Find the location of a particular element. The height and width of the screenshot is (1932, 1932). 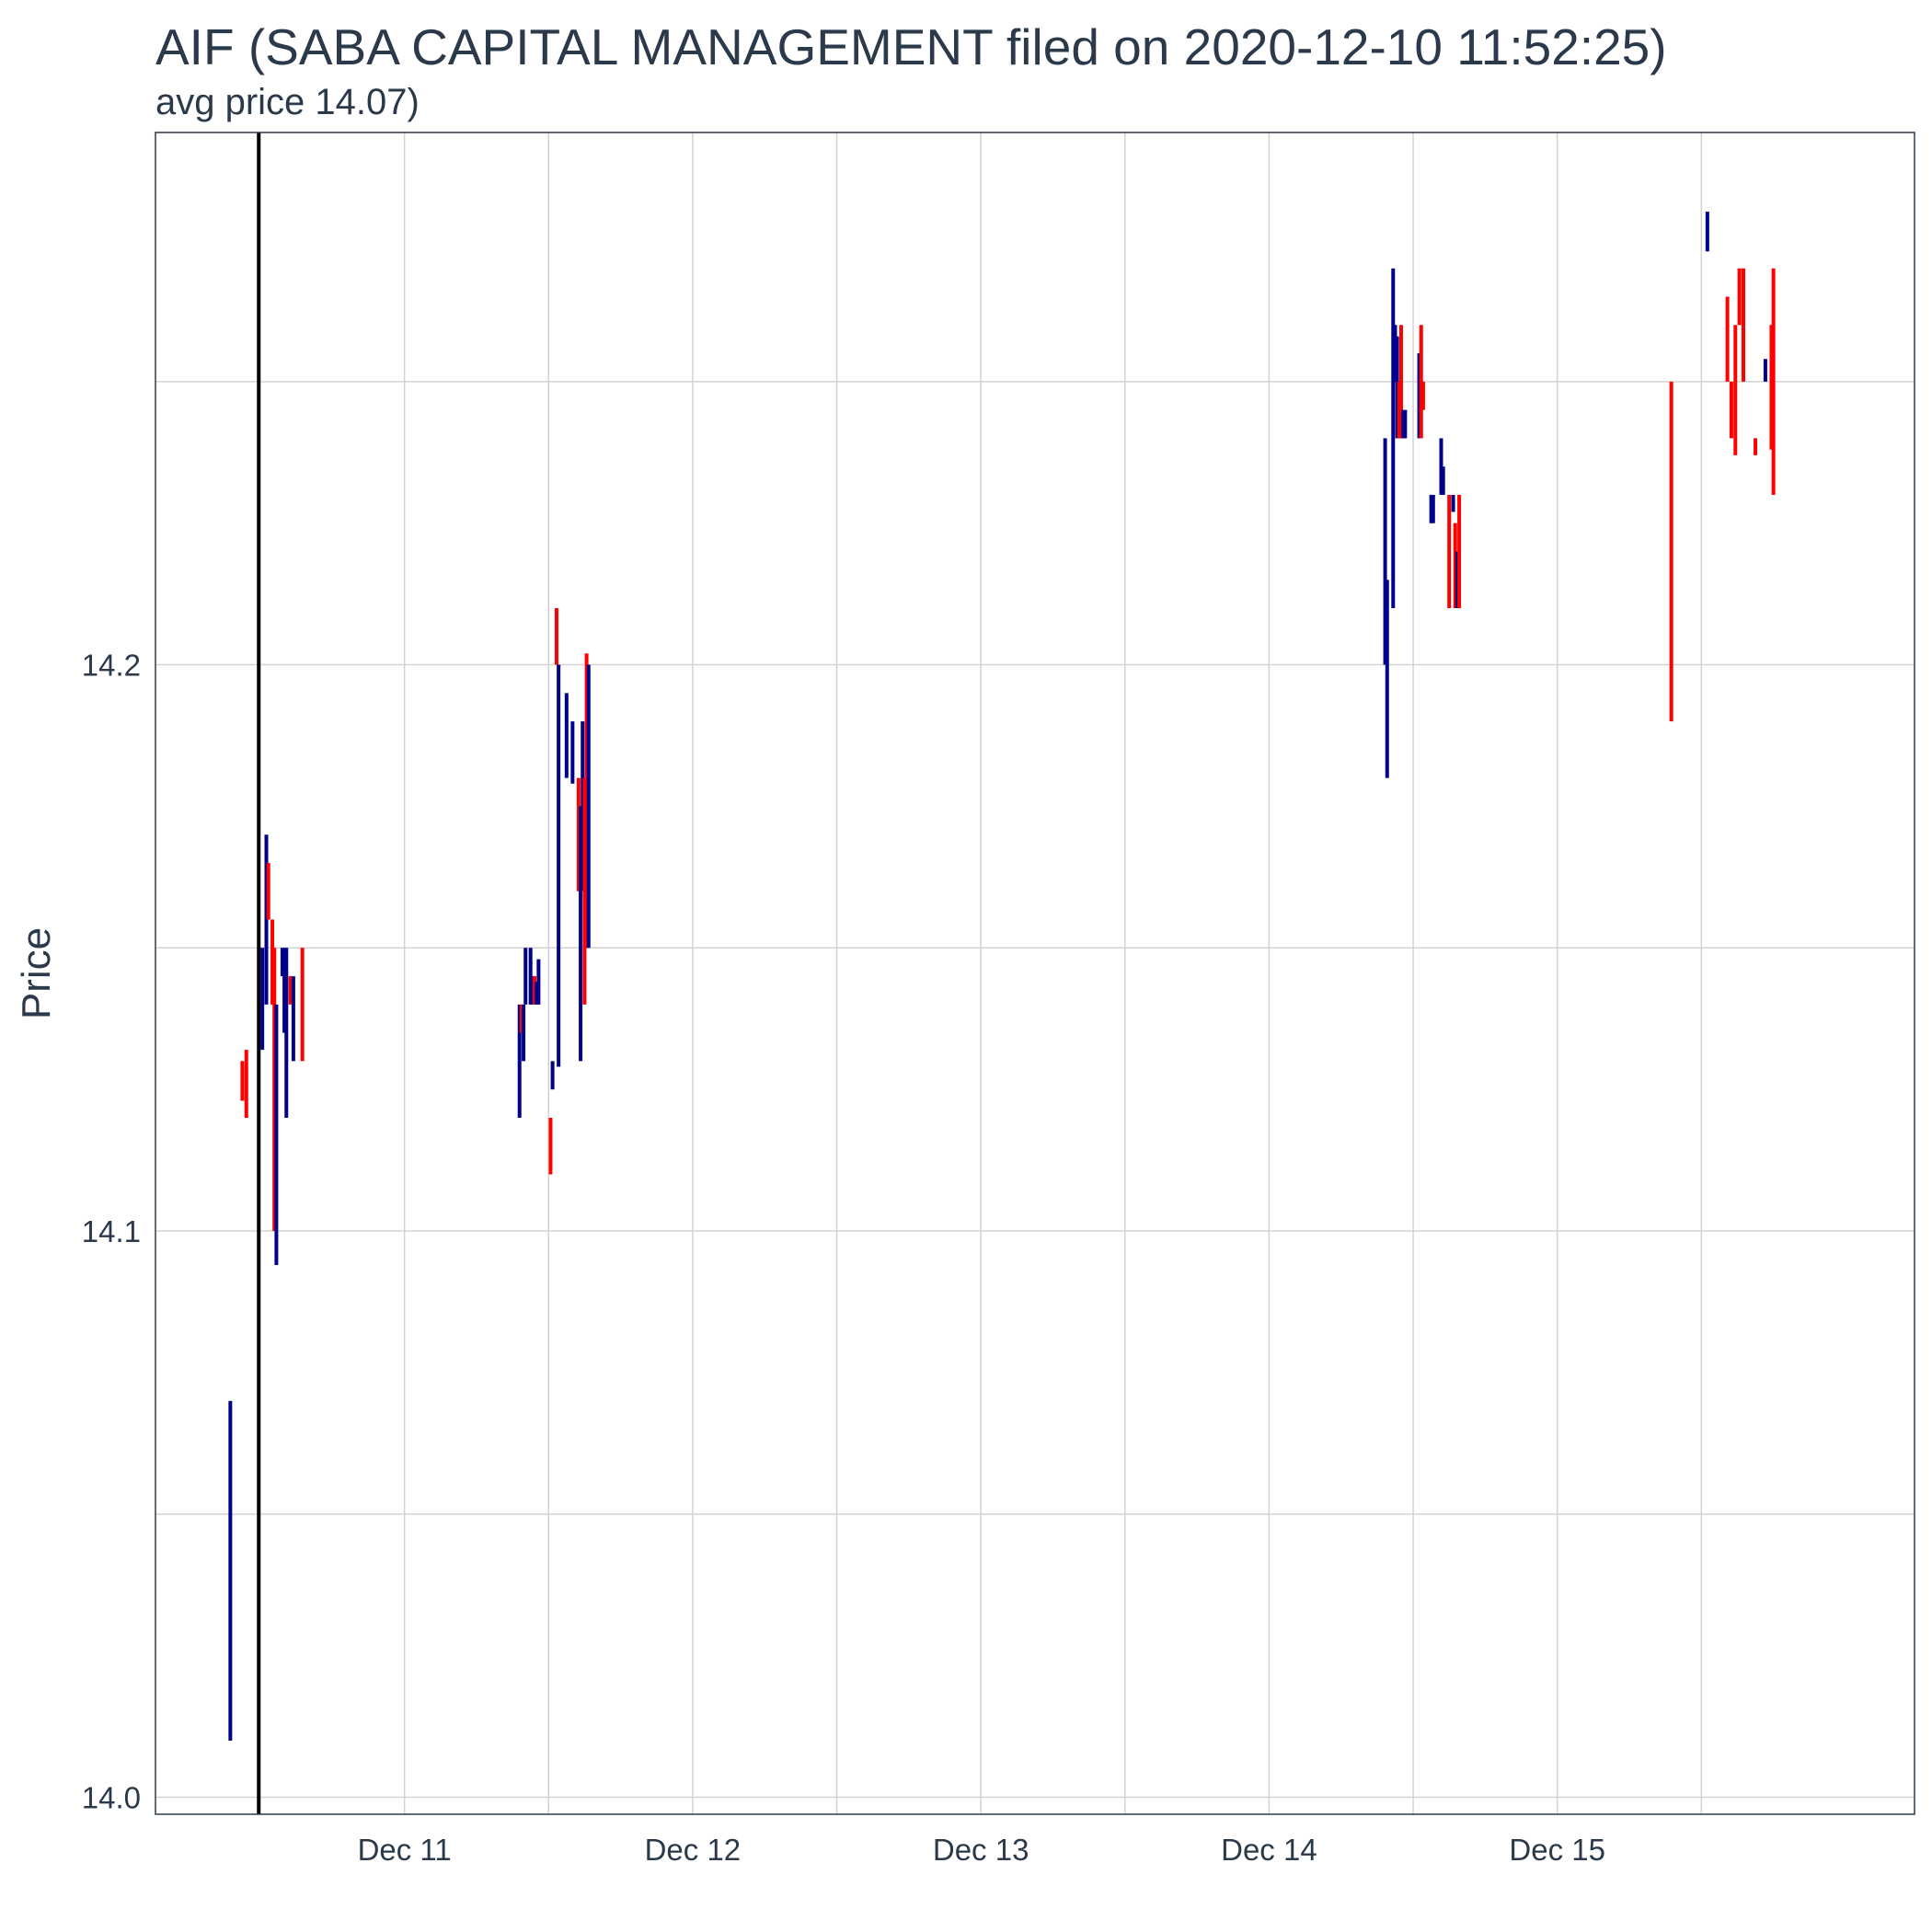

x-tick-label: Dec 11 is located at coordinates (405, 1850).